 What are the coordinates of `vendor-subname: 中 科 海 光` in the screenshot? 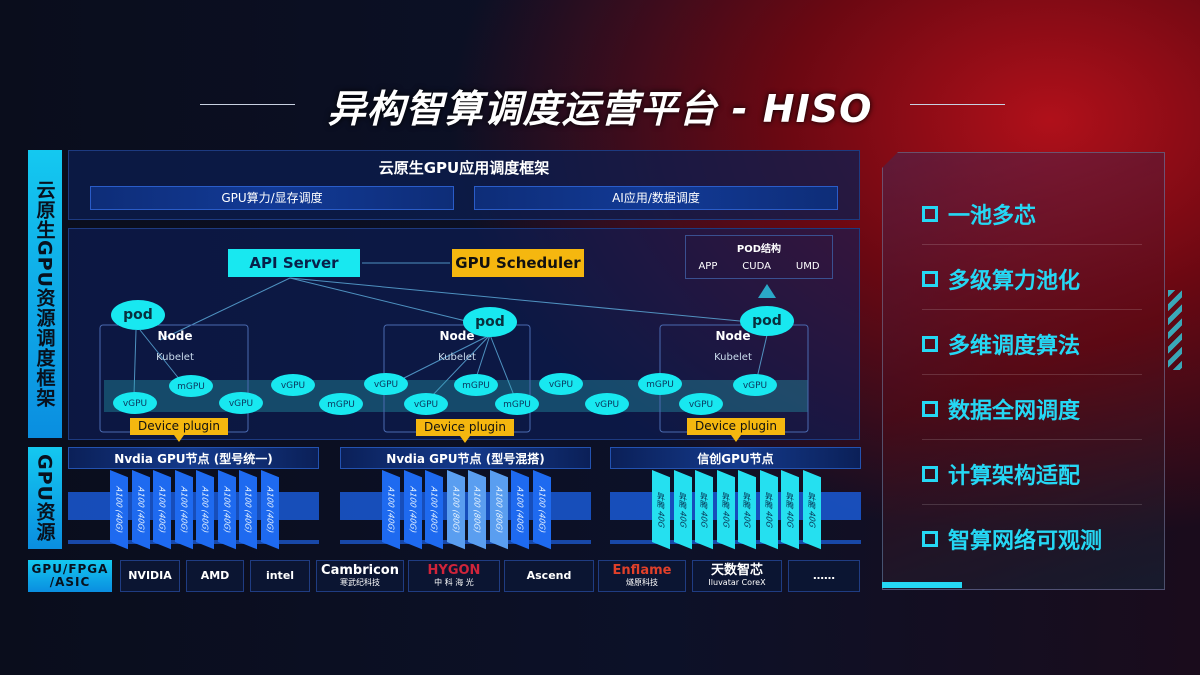 It's located at (454, 582).